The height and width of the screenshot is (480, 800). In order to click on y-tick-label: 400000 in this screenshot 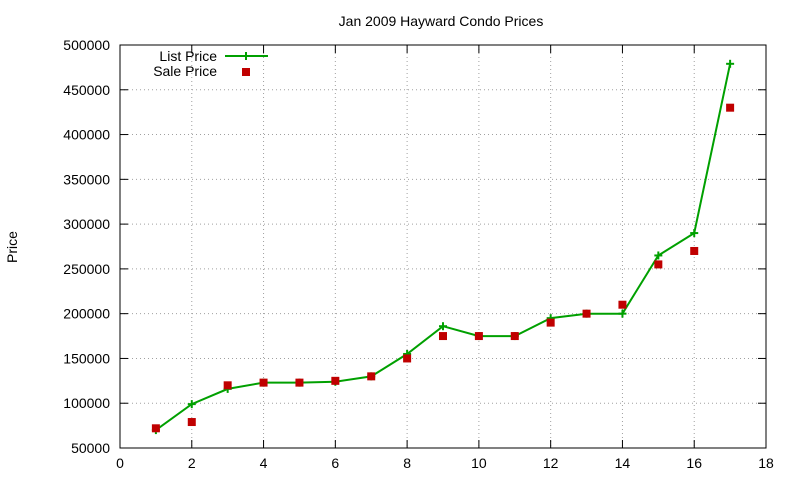, I will do `click(86, 135)`.